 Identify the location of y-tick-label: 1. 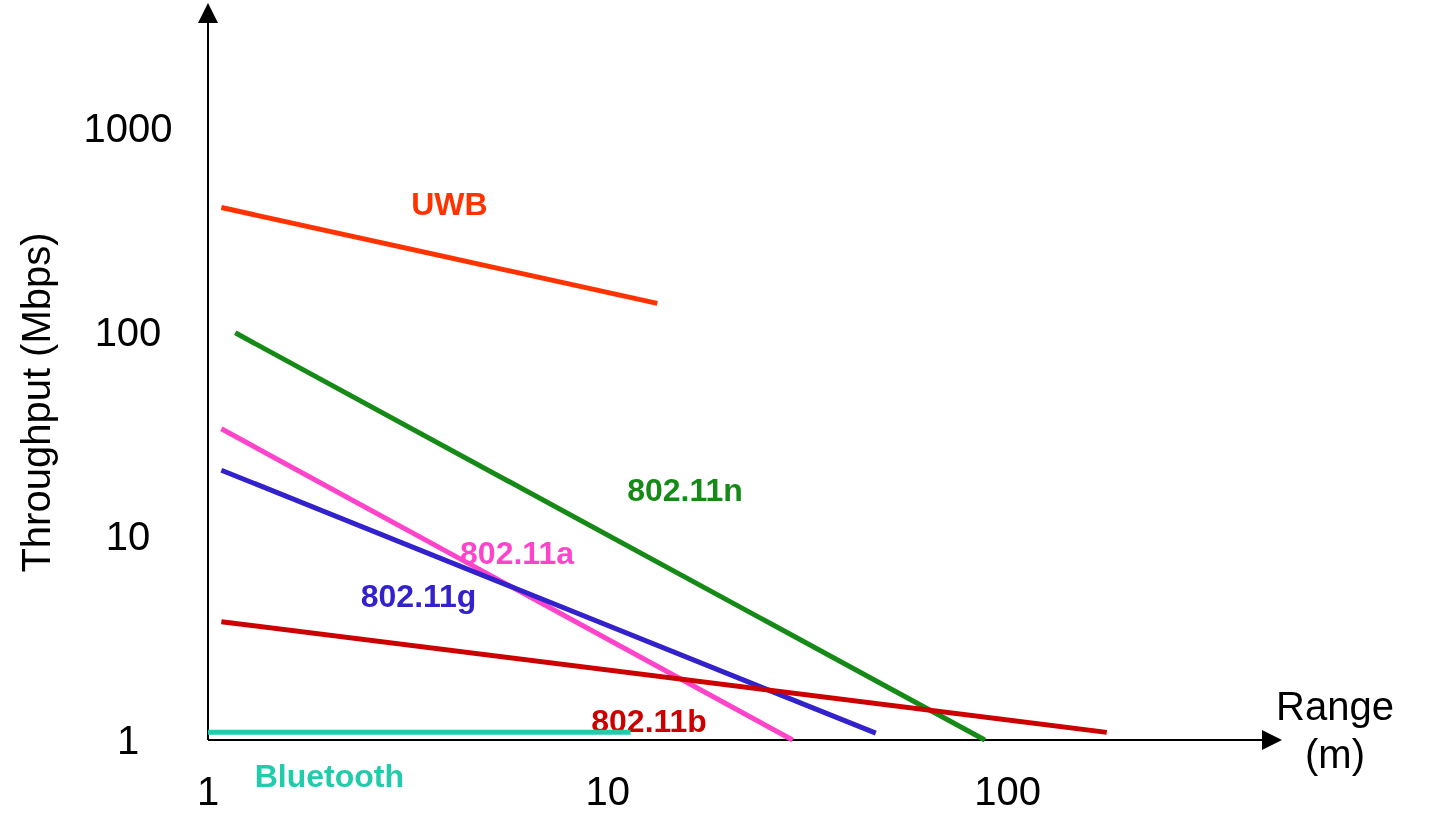
(128, 740).